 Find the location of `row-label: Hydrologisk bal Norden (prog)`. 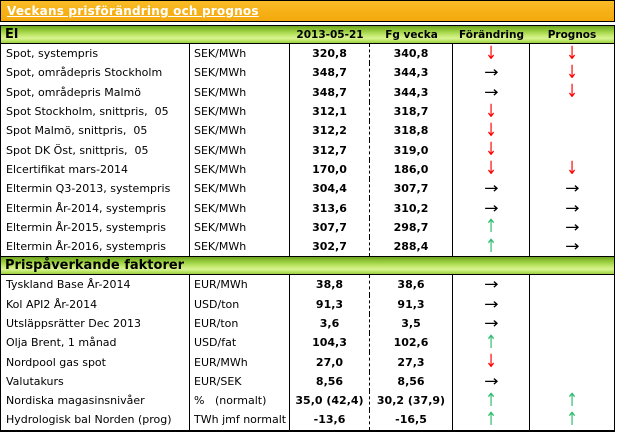

row-label: Hydrologisk bal Norden (prog) is located at coordinates (95, 420).